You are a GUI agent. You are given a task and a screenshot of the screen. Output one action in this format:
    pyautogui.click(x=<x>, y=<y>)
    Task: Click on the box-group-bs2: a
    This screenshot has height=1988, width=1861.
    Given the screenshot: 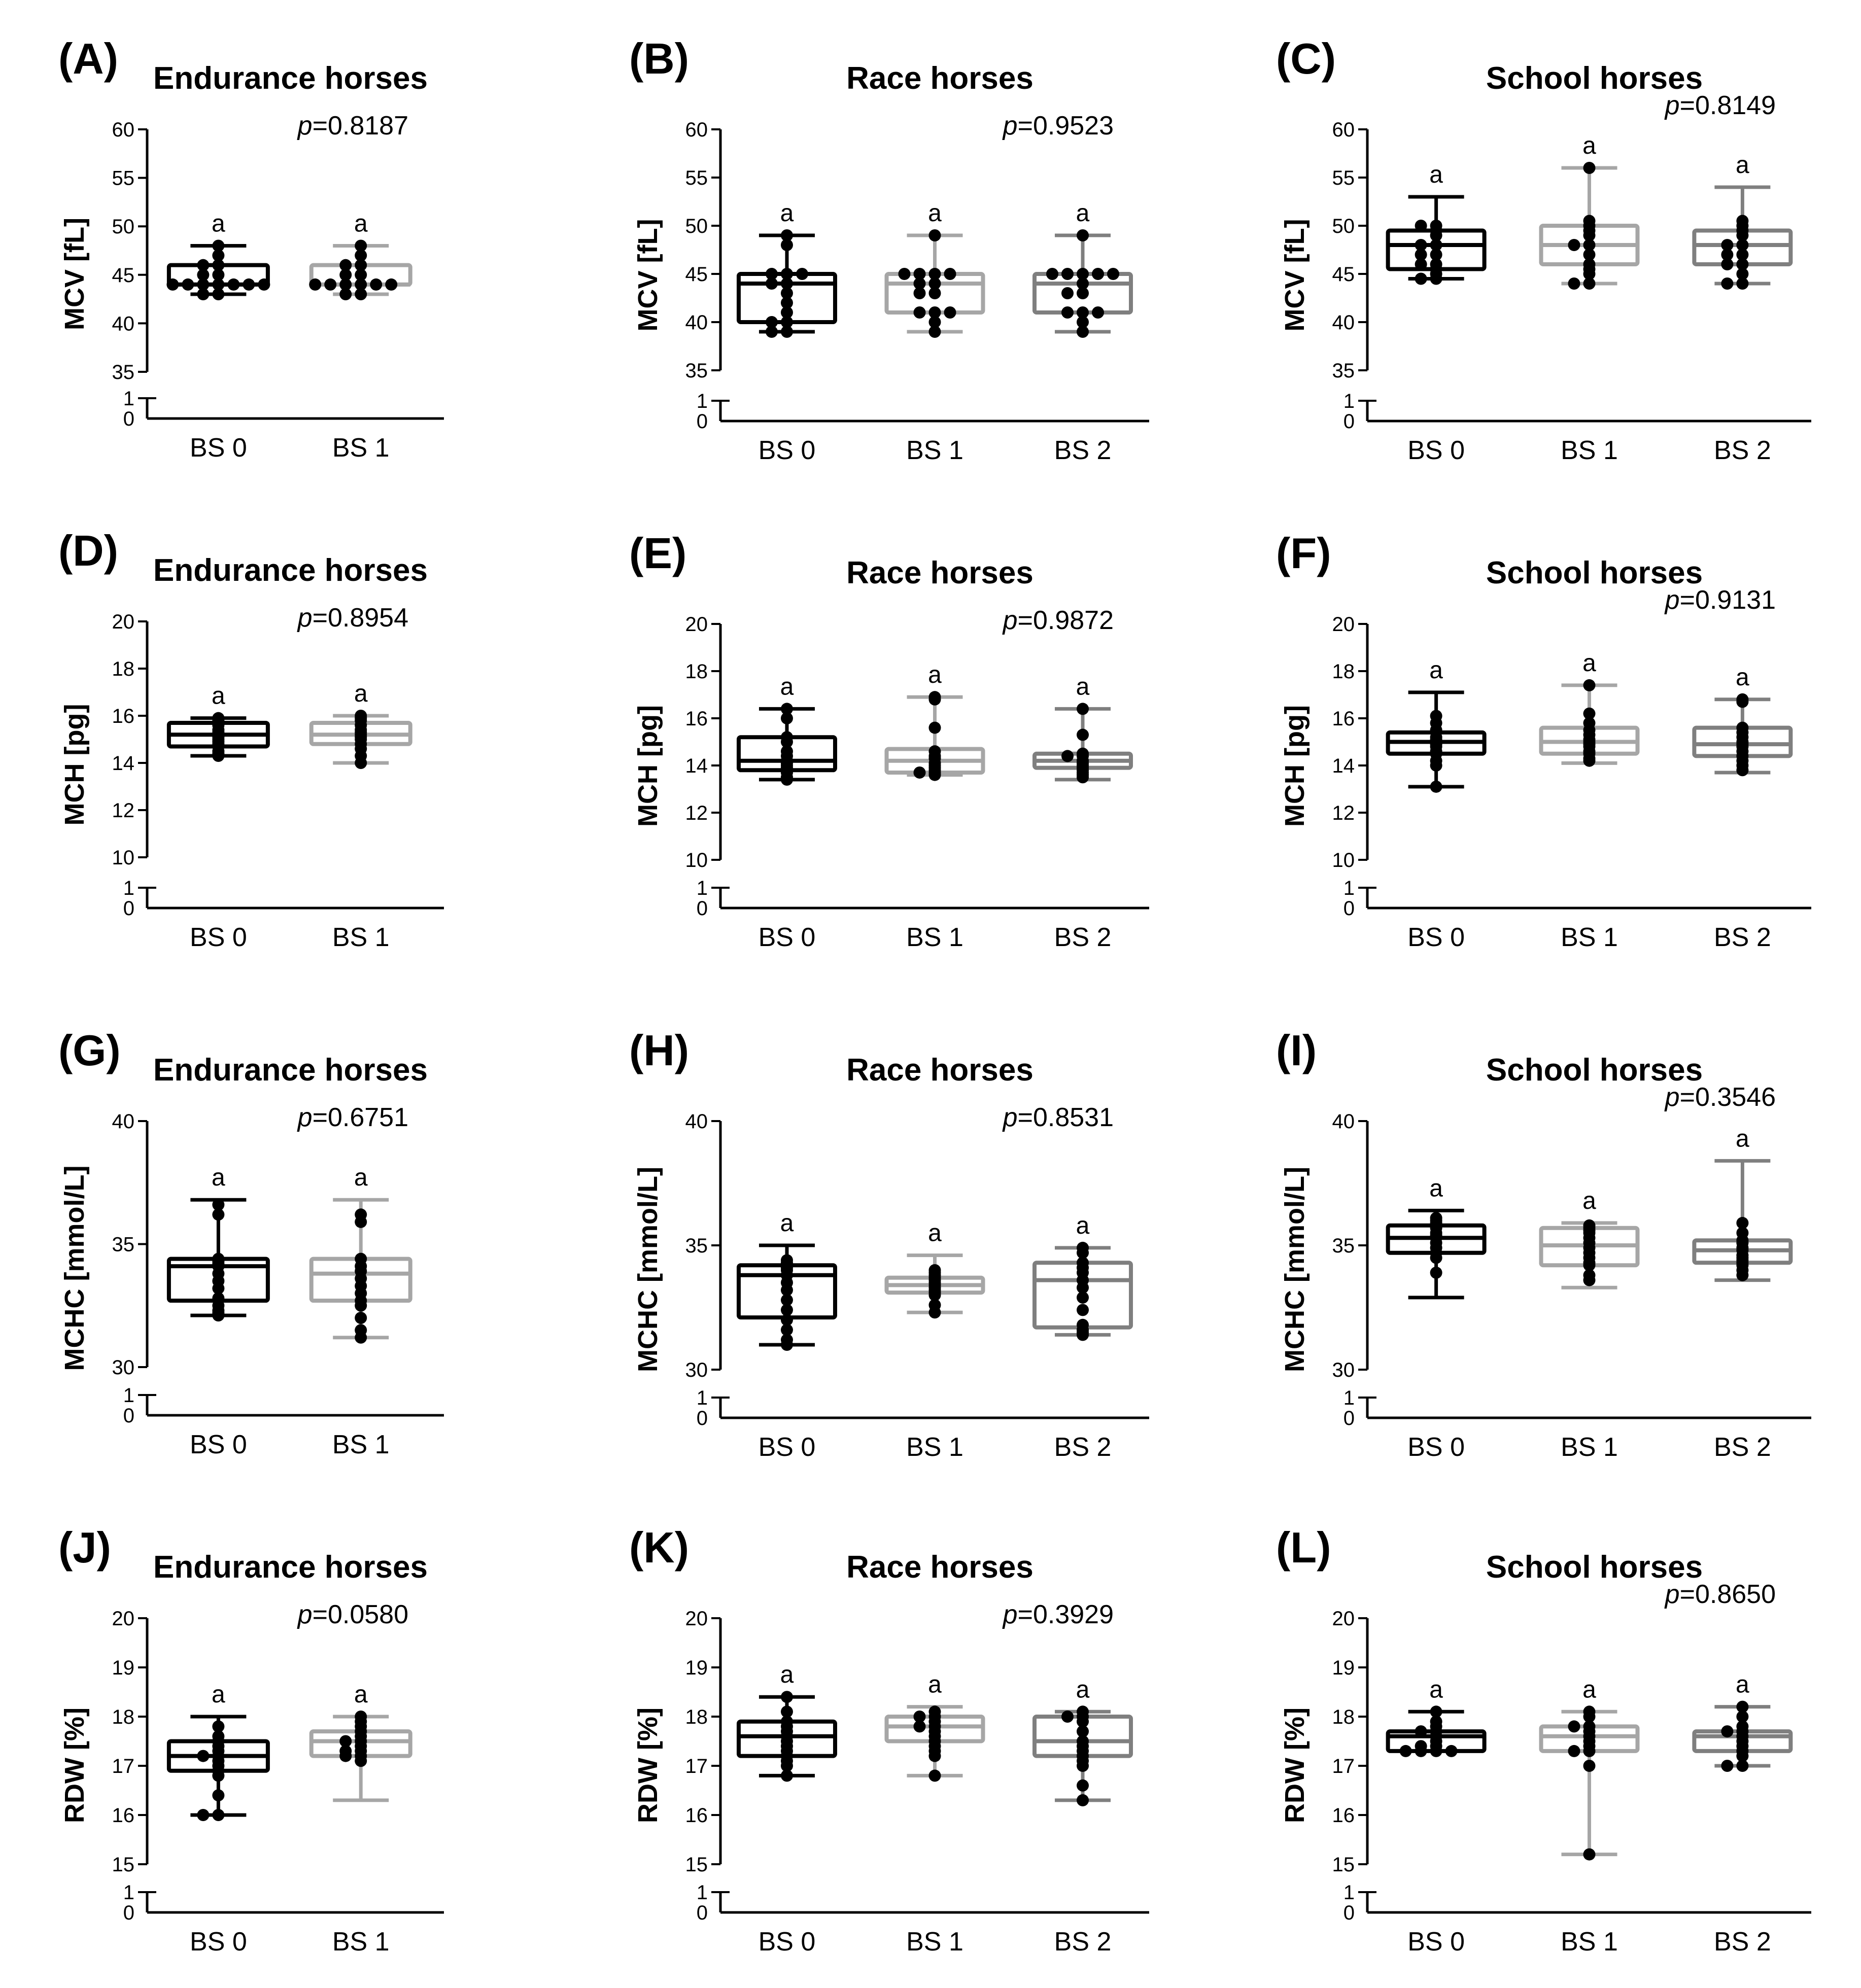 What is the action you would take?
    pyautogui.click(x=1082, y=1741)
    